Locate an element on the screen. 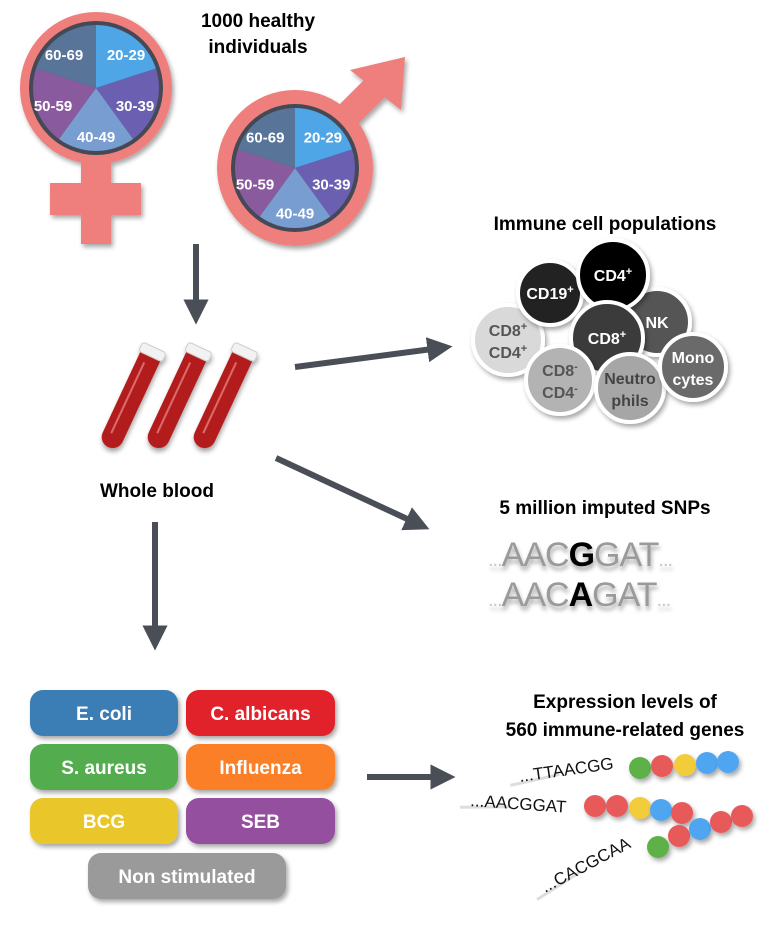  cell-label: Neutro is located at coordinates (630, 379).